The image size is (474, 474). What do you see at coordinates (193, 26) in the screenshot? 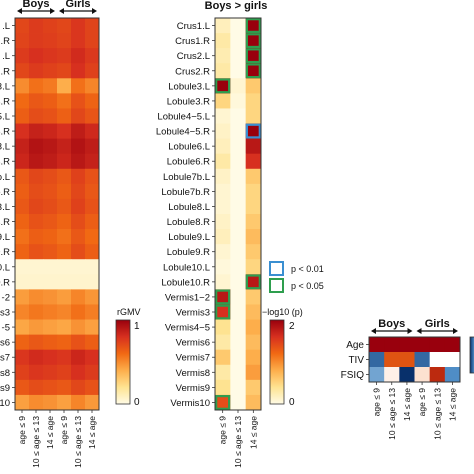
I see `y-tick-label: Crus1.L` at bounding box center [193, 26].